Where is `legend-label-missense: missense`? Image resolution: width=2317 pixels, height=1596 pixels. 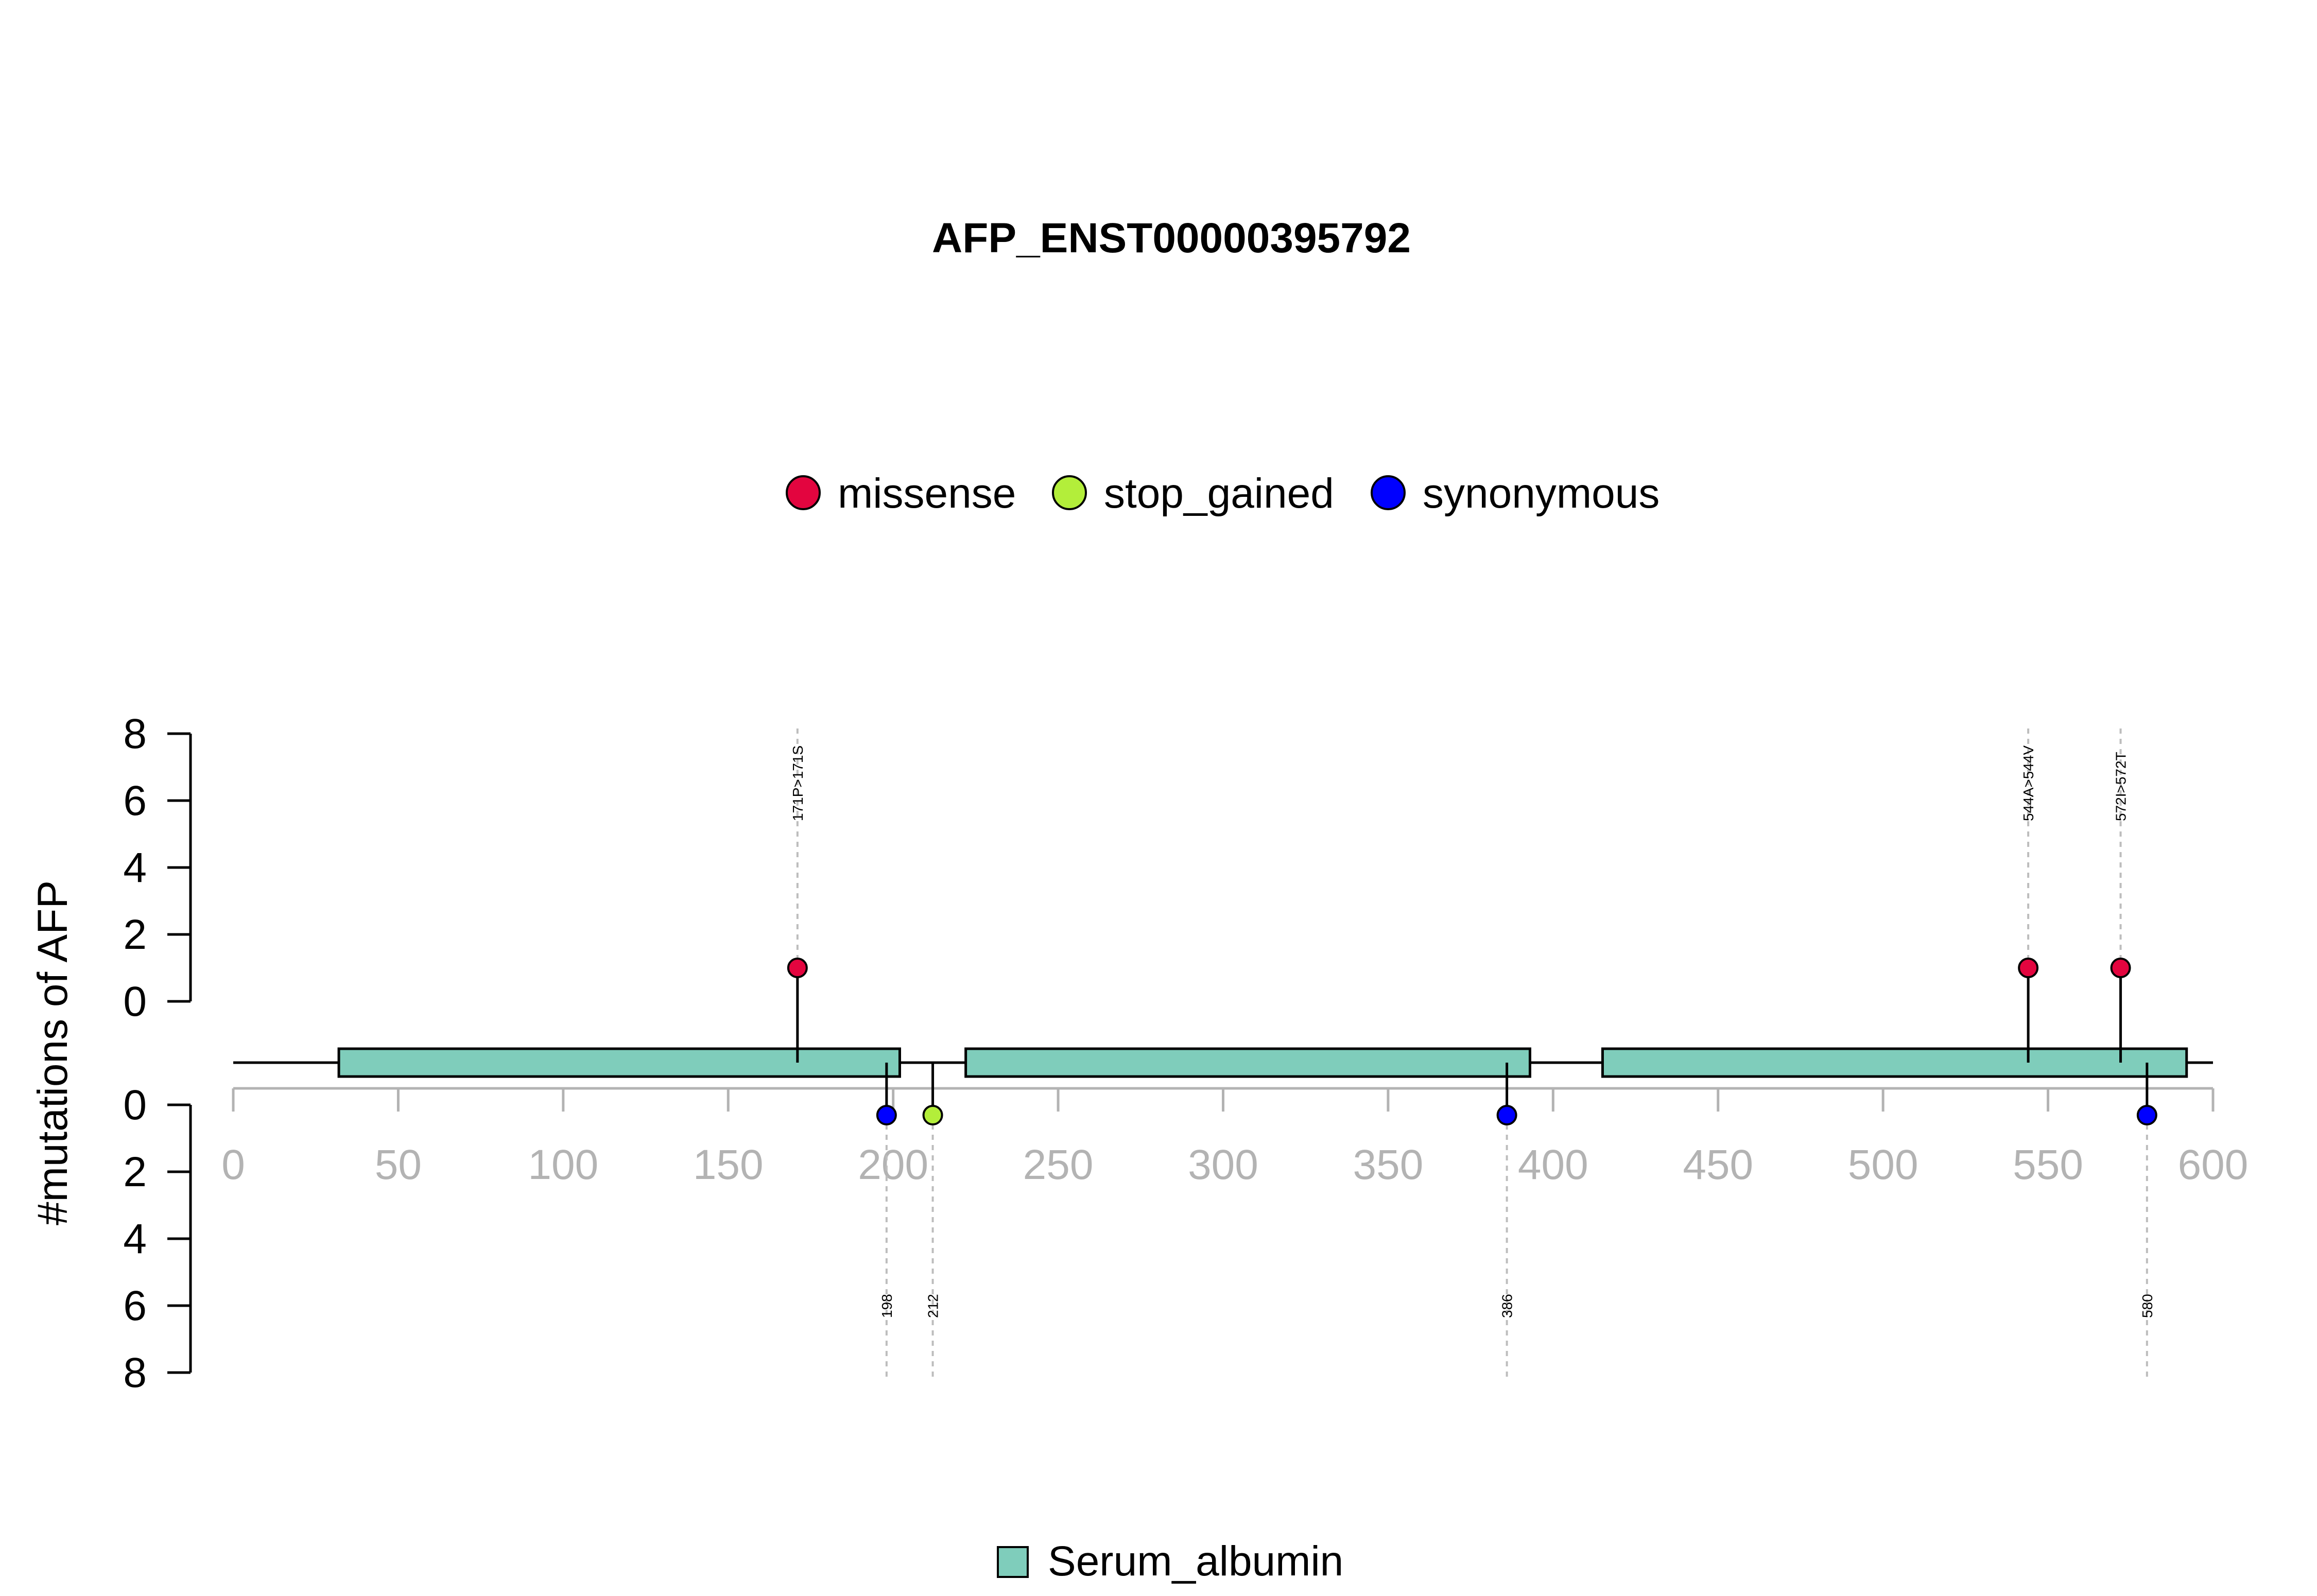
legend-label-missense: missense is located at coordinates (927, 494).